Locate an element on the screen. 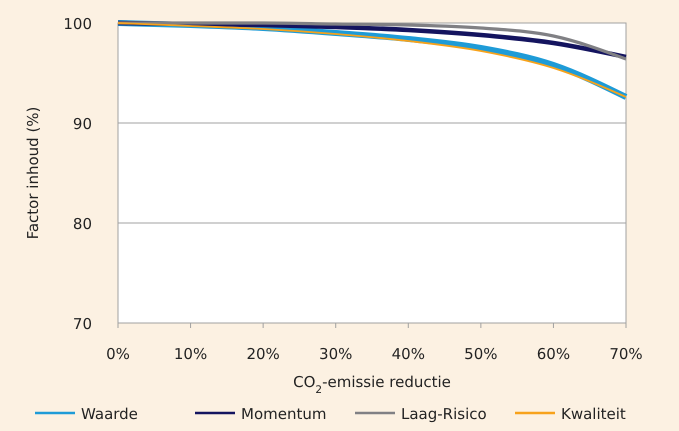 This screenshot has height=431, width=679. x-tick-label: 30% is located at coordinates (335, 354).